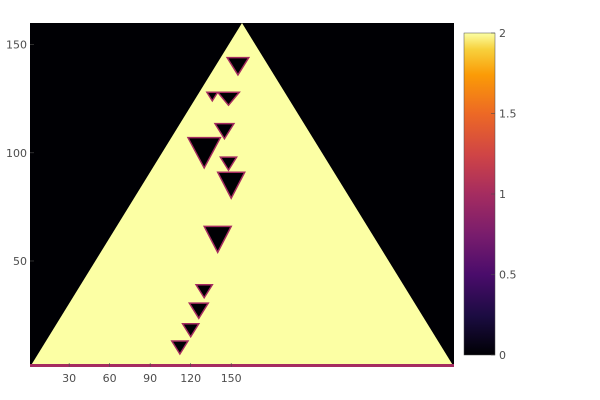 This screenshot has width=600, height=400. Describe the element at coordinates (16, 153) in the screenshot. I see `y-tick-label-100: 100` at that location.